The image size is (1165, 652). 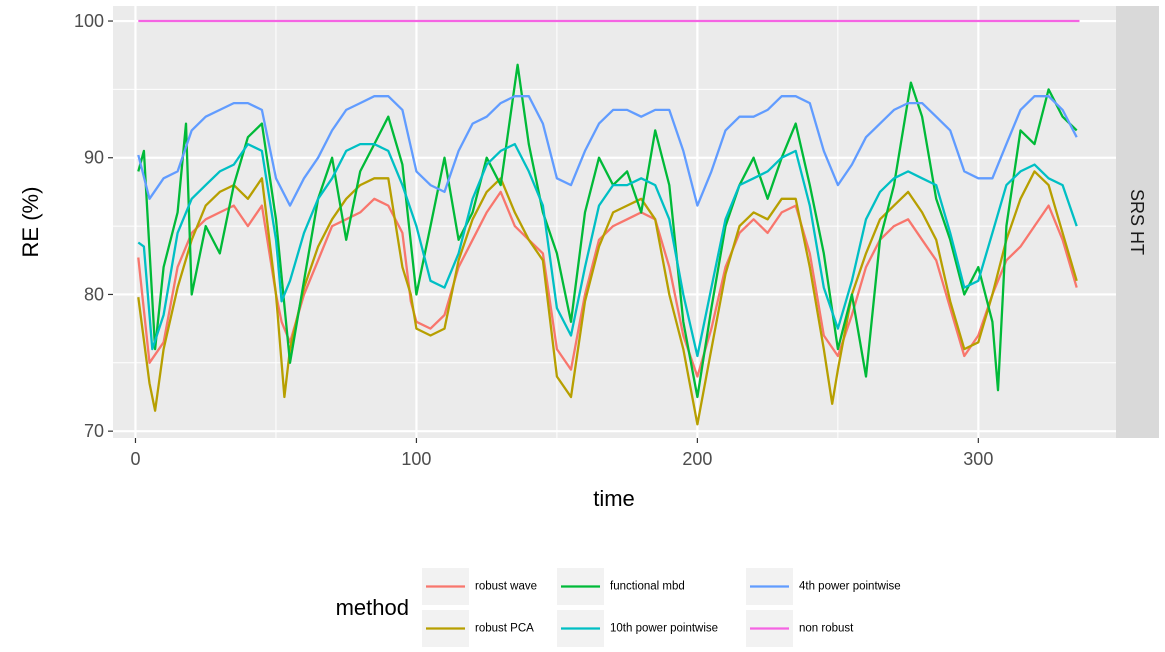 I want to click on x-tick-label: 200, so click(x=697, y=459).